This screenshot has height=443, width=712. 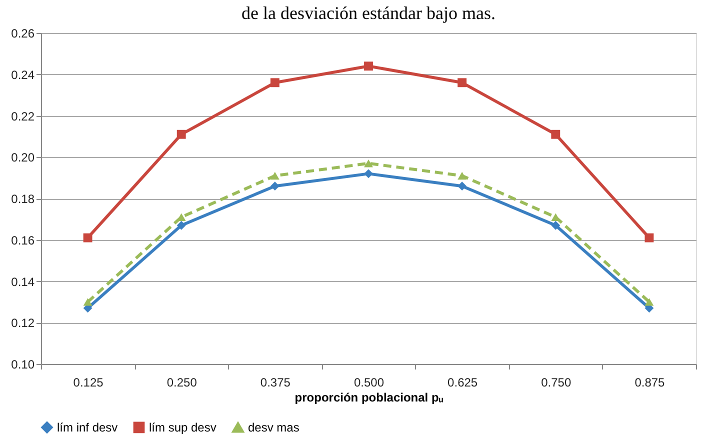 What do you see at coordinates (369, 397) in the screenshot?
I see `x-axis-title: proporción poblacional pᵤ` at bounding box center [369, 397].